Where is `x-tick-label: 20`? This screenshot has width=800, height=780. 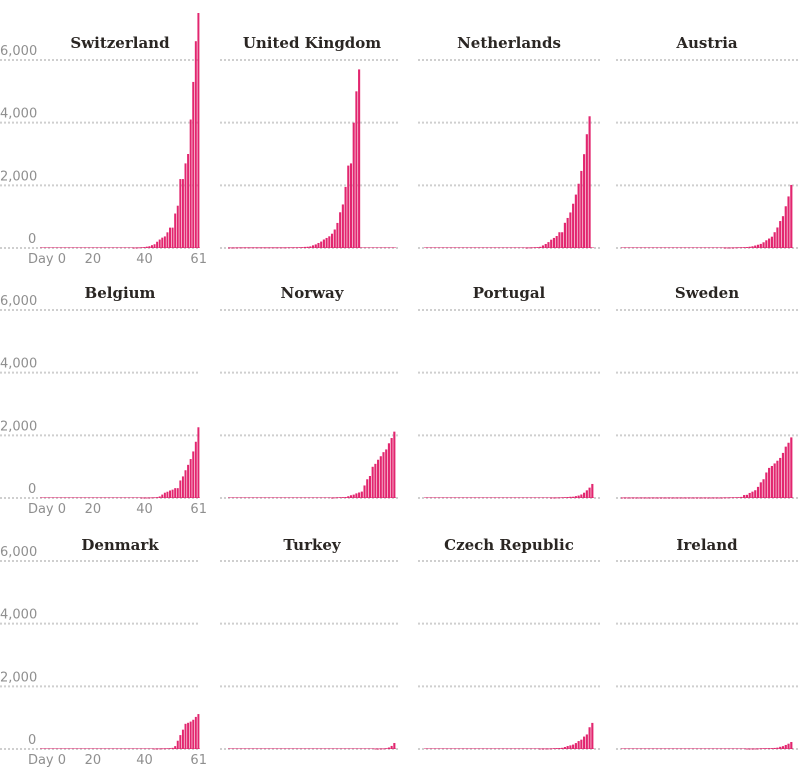 x-tick-label: 20 is located at coordinates (93, 509).